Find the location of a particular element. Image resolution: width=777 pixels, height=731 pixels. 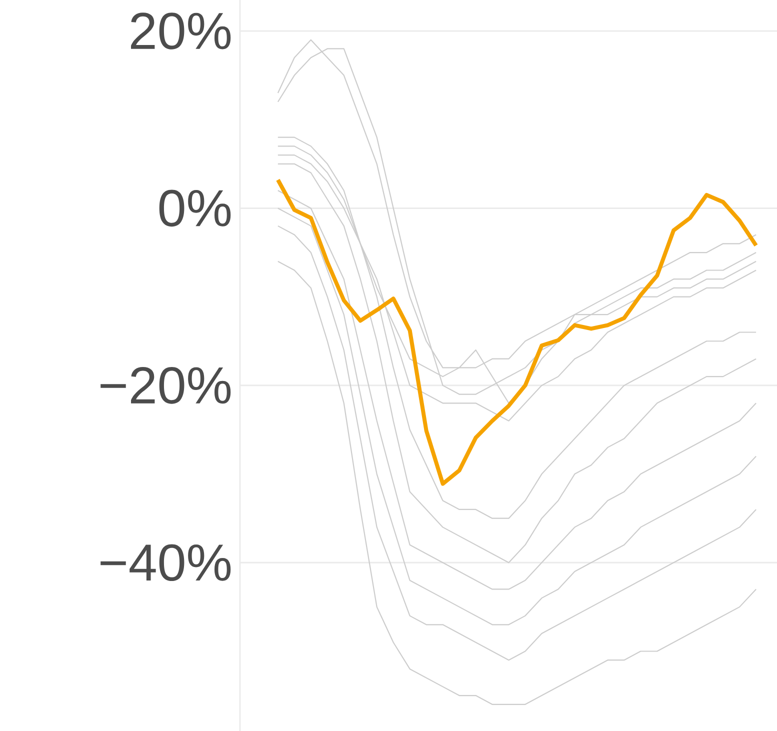

y-tick-label: 20% is located at coordinates (181, 31).